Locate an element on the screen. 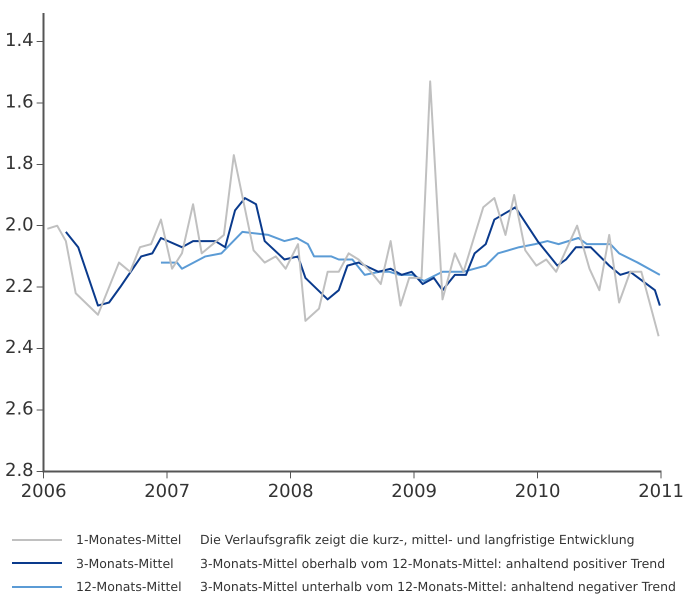 The width and height of the screenshot is (687, 596). x-tick-label: 2006 is located at coordinates (43, 491).